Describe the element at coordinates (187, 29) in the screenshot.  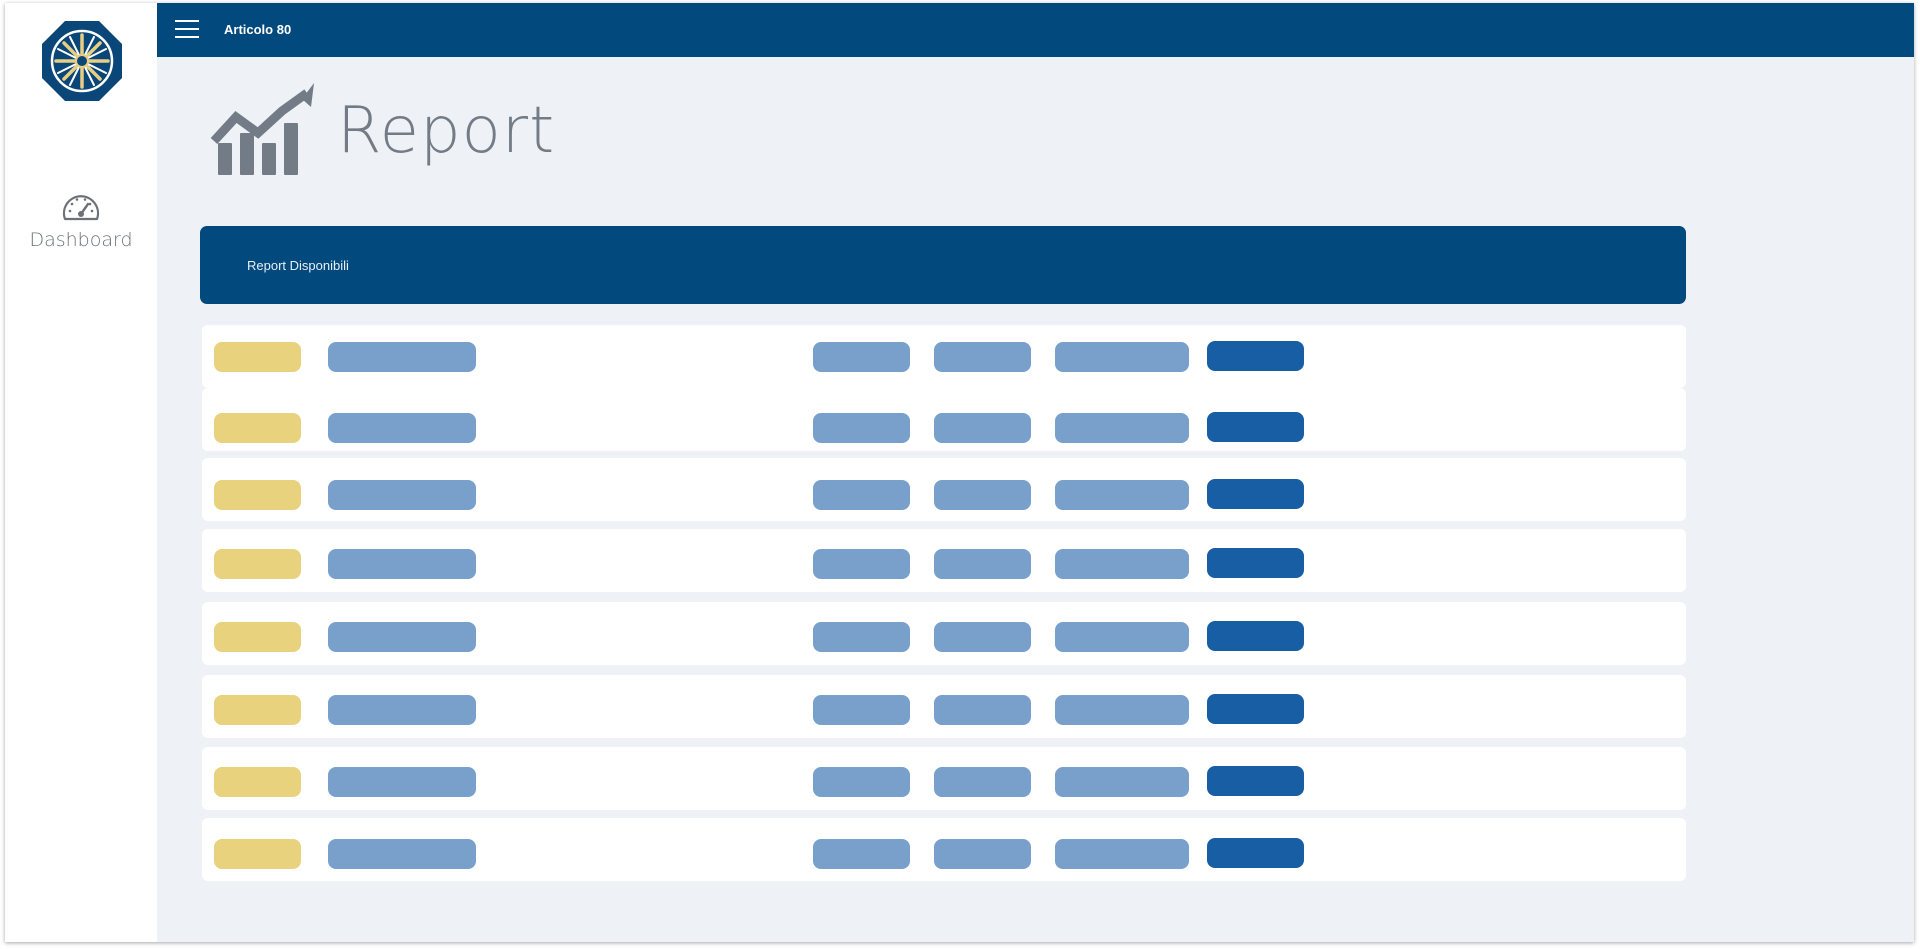
I see `hamburger-menu-icon` at that location.